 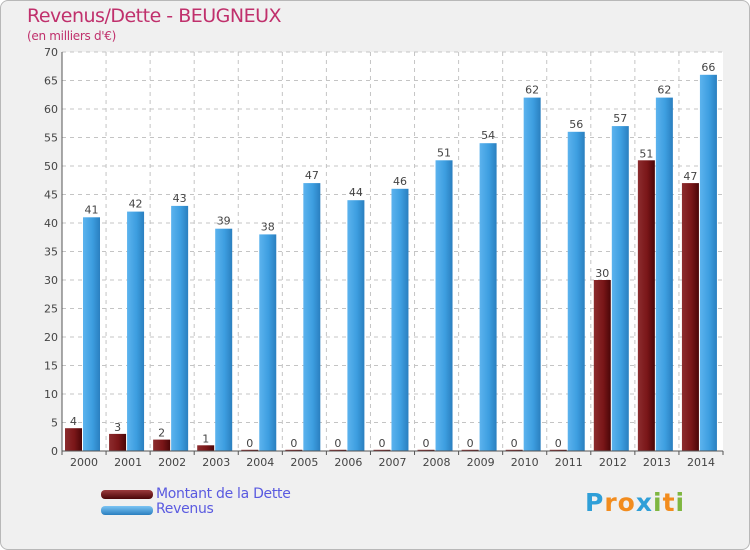 I want to click on data-label-revenus-2000: 41, so click(x=92, y=209).